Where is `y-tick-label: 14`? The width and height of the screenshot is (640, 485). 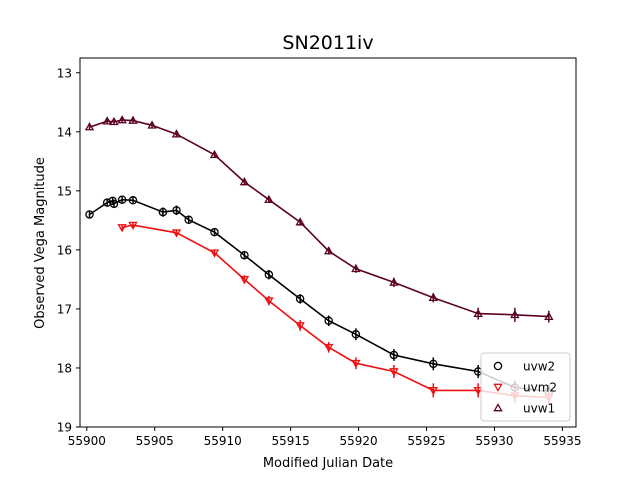 y-tick-label: 14 is located at coordinates (64, 132).